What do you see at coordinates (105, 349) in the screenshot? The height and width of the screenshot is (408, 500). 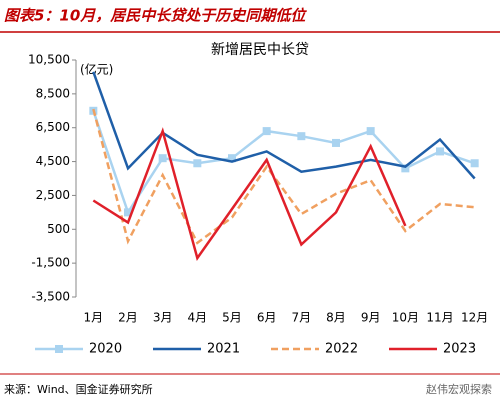 I see `legend-label: 2020` at bounding box center [105, 349].